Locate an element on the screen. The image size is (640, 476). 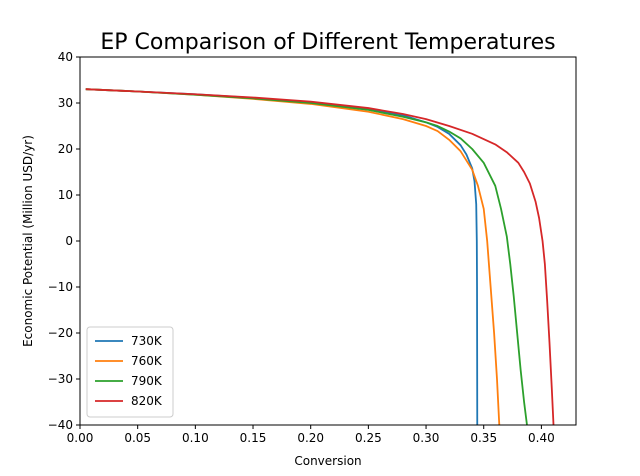
y-tick-label: 30 is located at coordinates (65, 103).